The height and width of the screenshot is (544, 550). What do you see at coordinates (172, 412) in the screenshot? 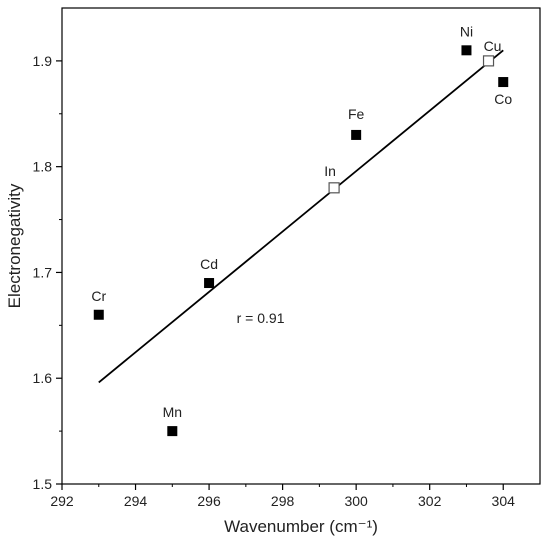
I see `point-label-mn: Mn` at bounding box center [172, 412].